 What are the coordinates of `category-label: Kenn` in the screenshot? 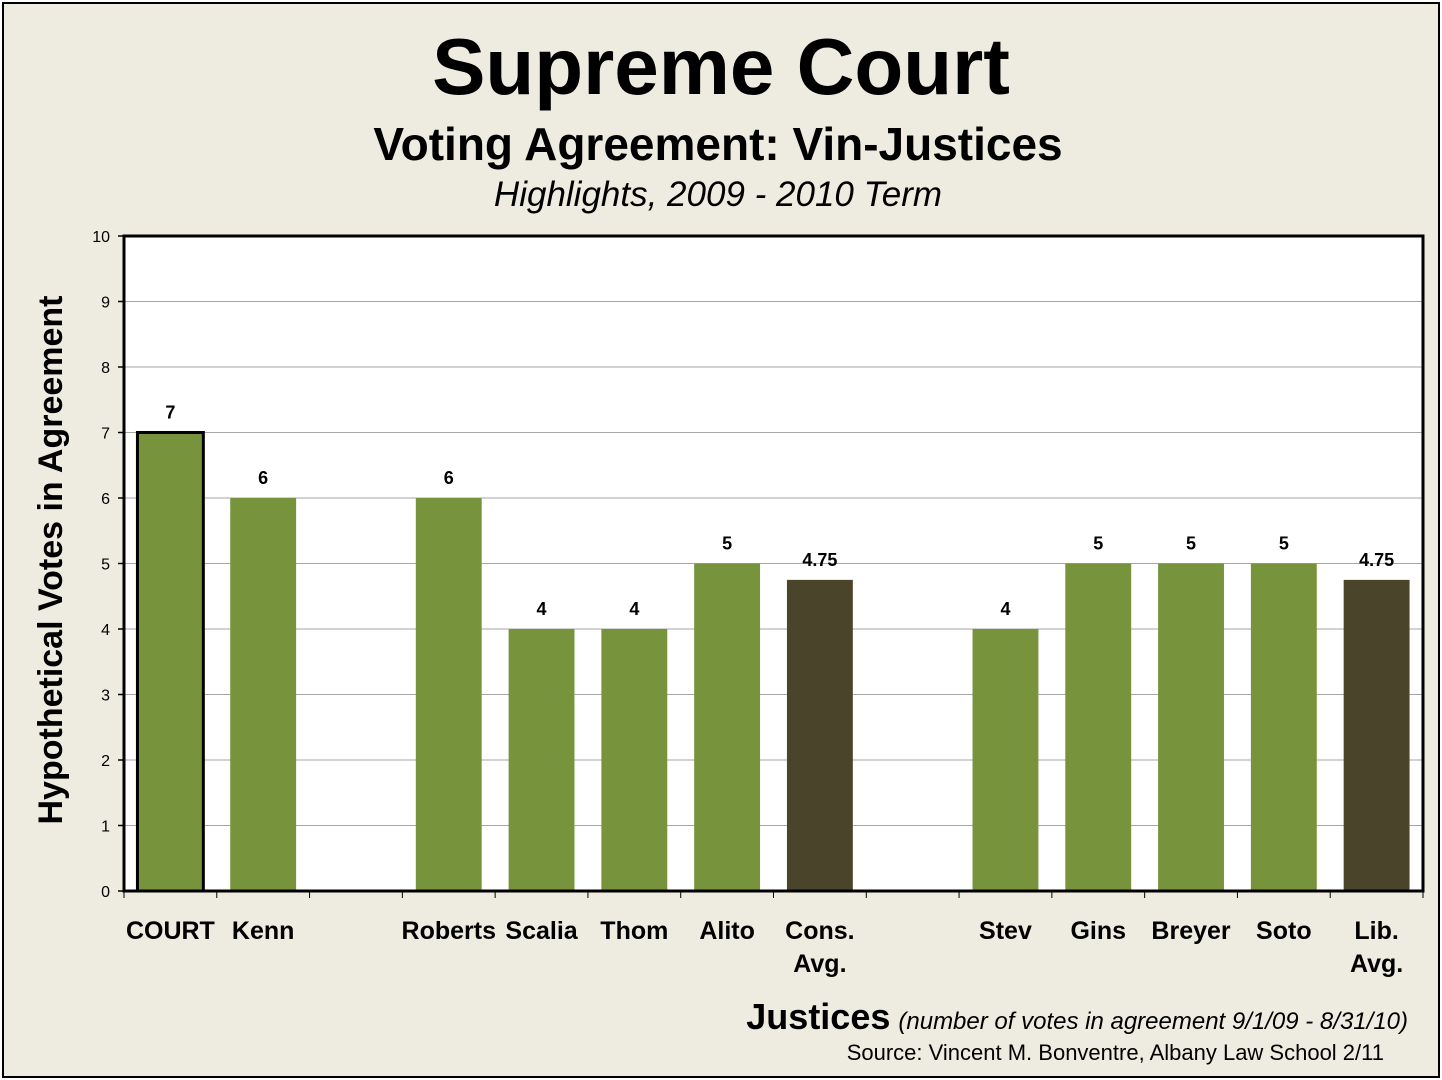 It's located at (263, 931).